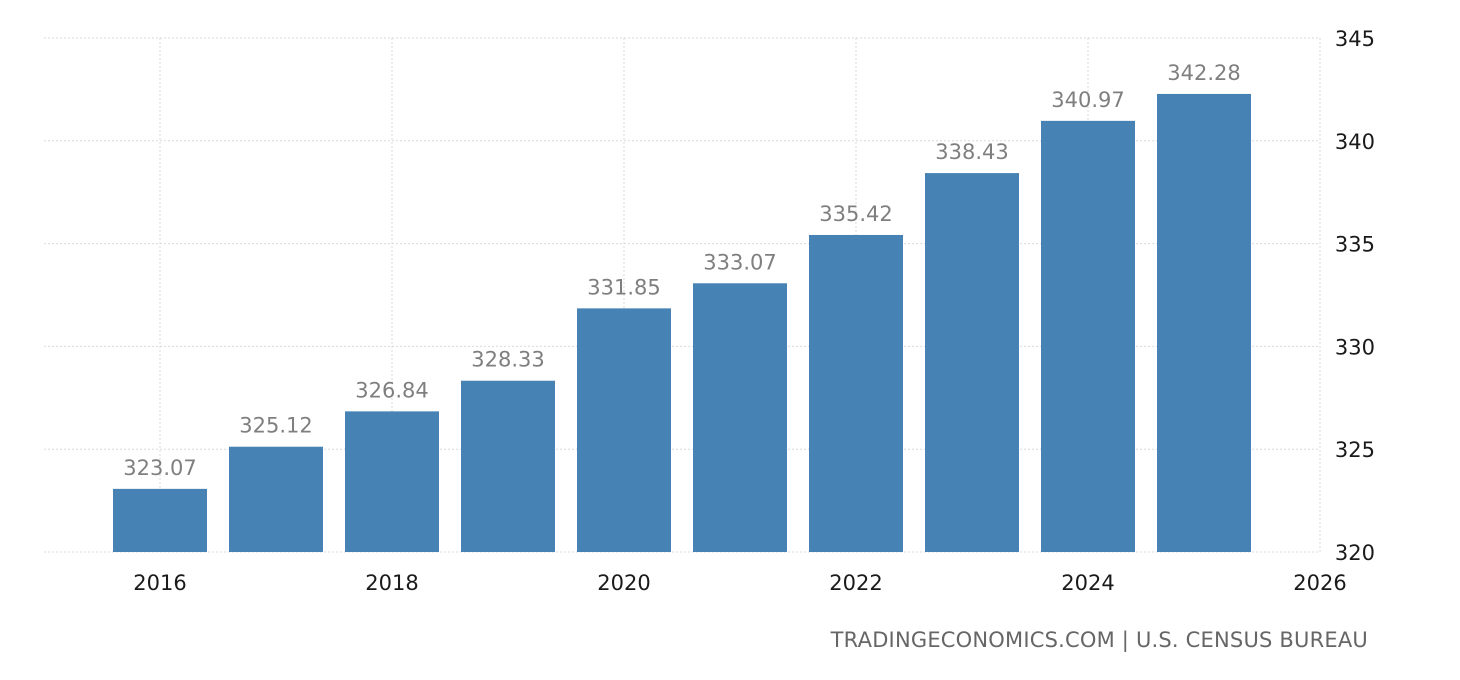 This screenshot has width=1460, height=680. I want to click on bar-value-label: 323.07, so click(159, 468).